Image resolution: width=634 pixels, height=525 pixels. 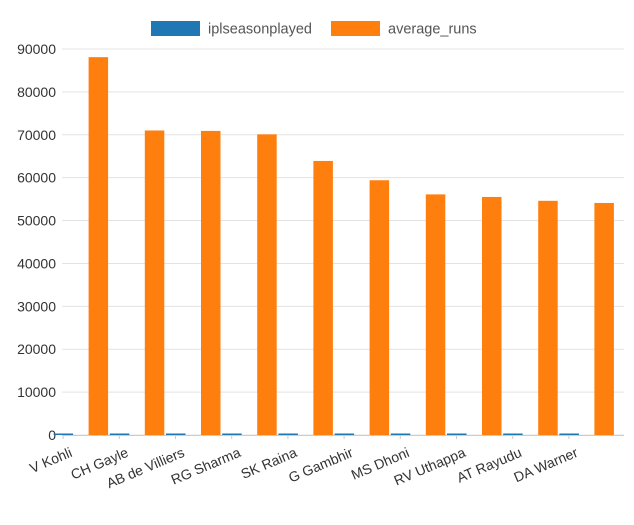 I want to click on y-tick-label: 10000, so click(x=36, y=392).